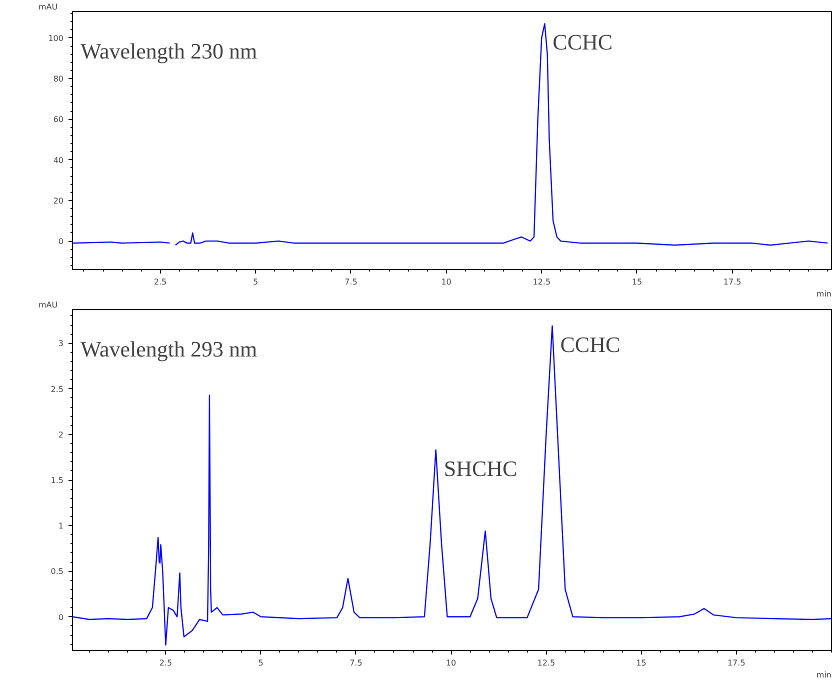 The height and width of the screenshot is (681, 835). Describe the element at coordinates (58, 79) in the screenshot. I see `y-tick-label: 80` at that location.